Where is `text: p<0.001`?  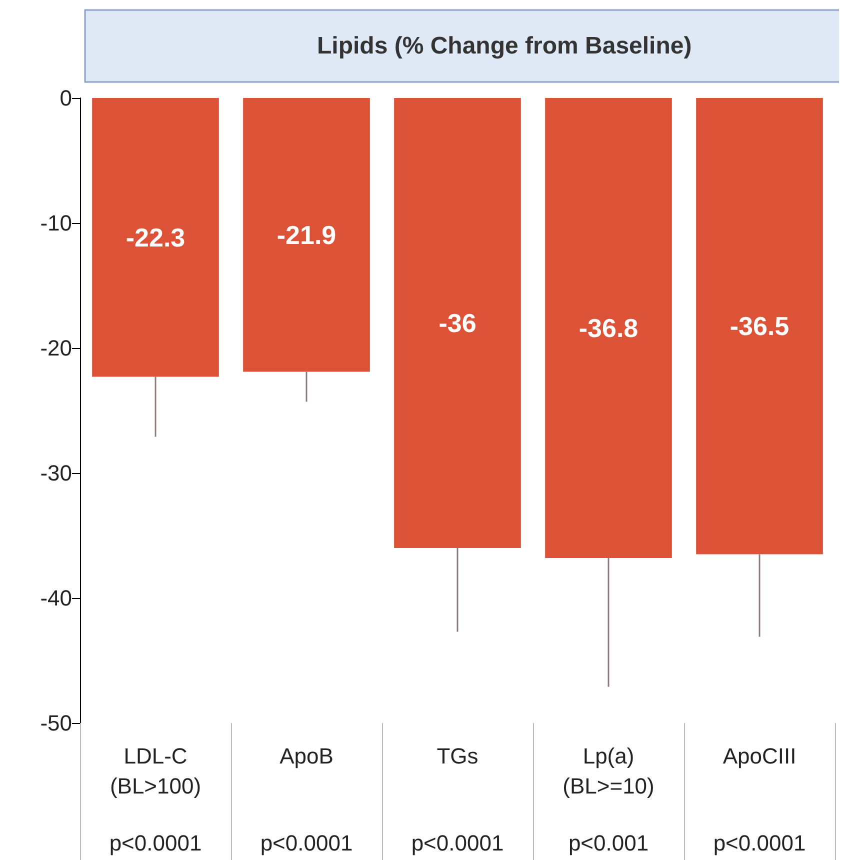 text: p<0.001 is located at coordinates (608, 843).